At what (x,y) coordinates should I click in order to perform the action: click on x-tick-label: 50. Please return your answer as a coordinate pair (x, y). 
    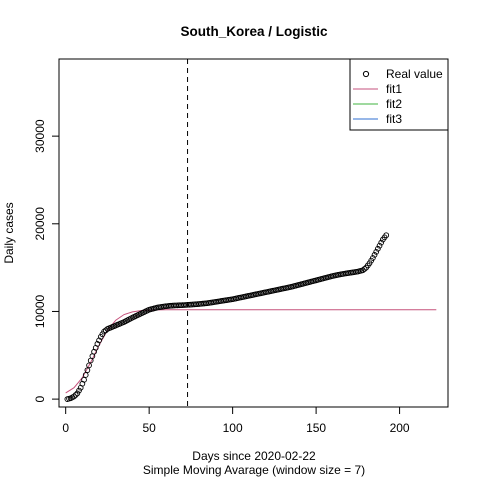
    Looking at the image, I should click on (149, 428).